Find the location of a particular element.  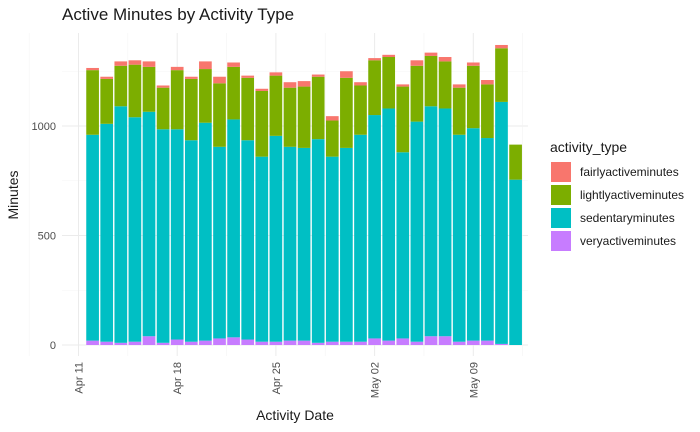

y-tick-label: 500 is located at coordinates (47, 237).